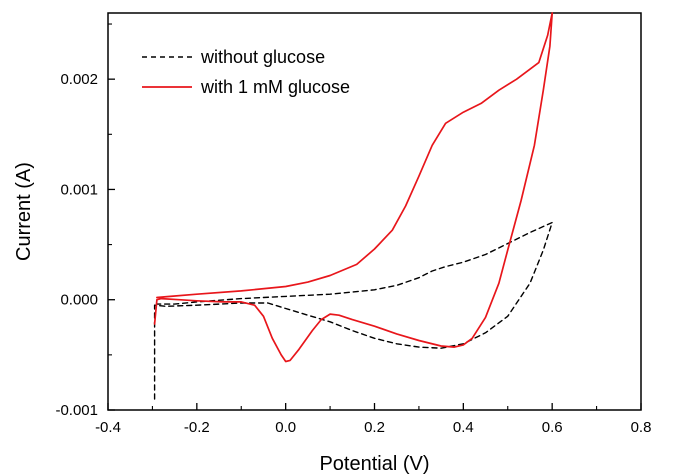 The width and height of the screenshot is (673, 476). What do you see at coordinates (262, 57) in the screenshot?
I see `legend-label-without-glucose: without glucose` at bounding box center [262, 57].